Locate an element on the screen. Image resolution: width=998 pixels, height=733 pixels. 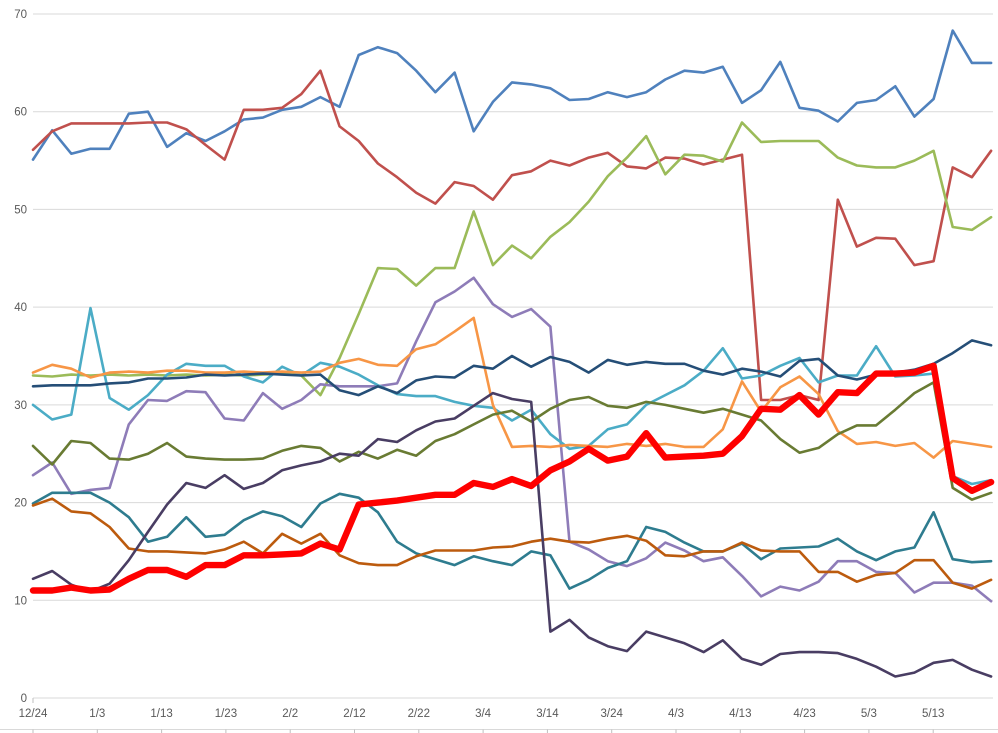
x-axis-label: 1/3 is located at coordinates (97, 714).